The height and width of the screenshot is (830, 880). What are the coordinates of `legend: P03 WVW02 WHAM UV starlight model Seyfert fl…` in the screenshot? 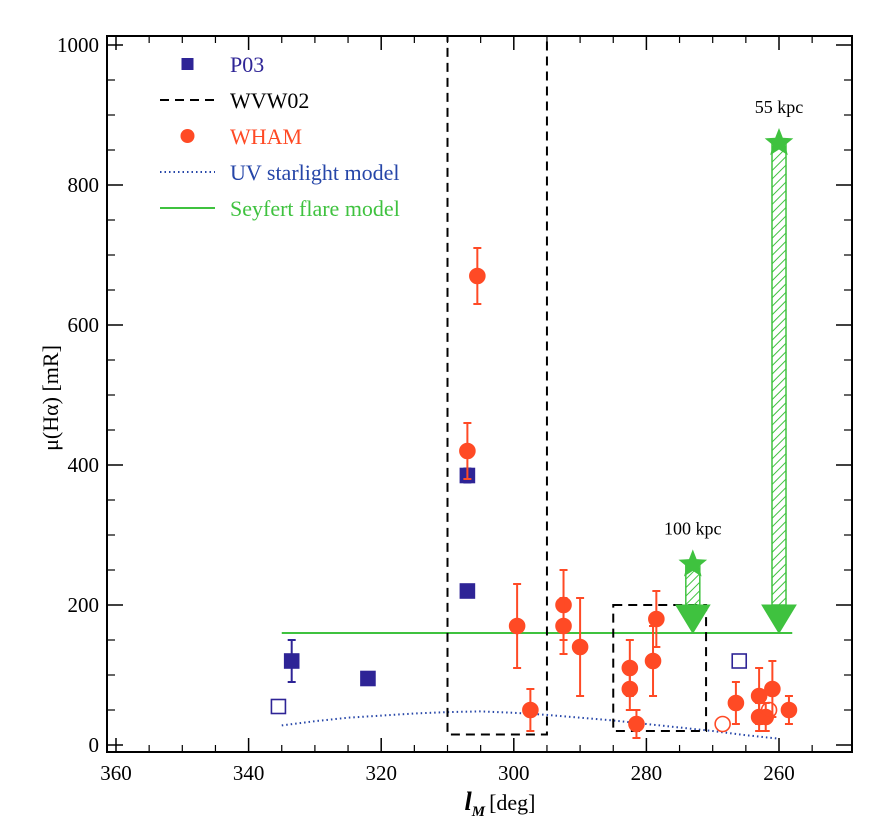 It's located at (280, 136).